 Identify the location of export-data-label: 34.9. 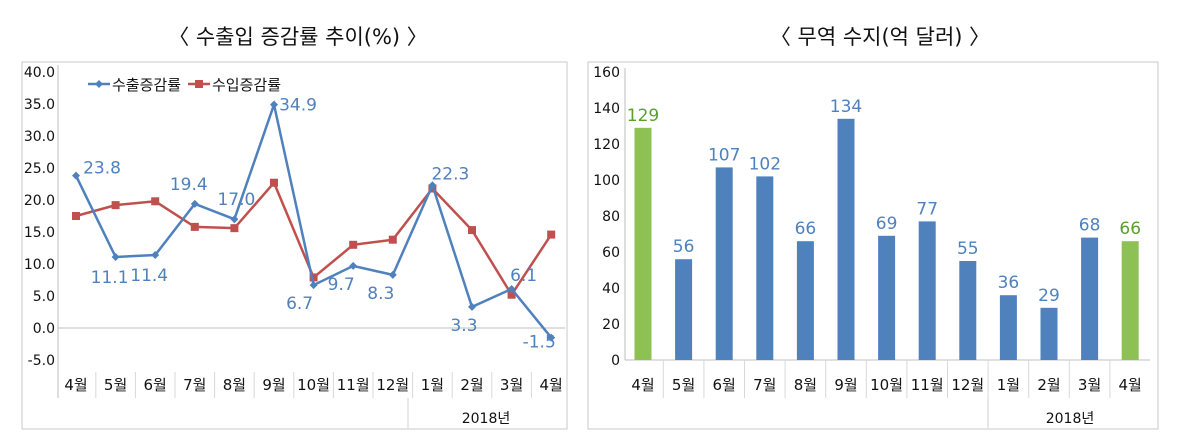
(298, 106).